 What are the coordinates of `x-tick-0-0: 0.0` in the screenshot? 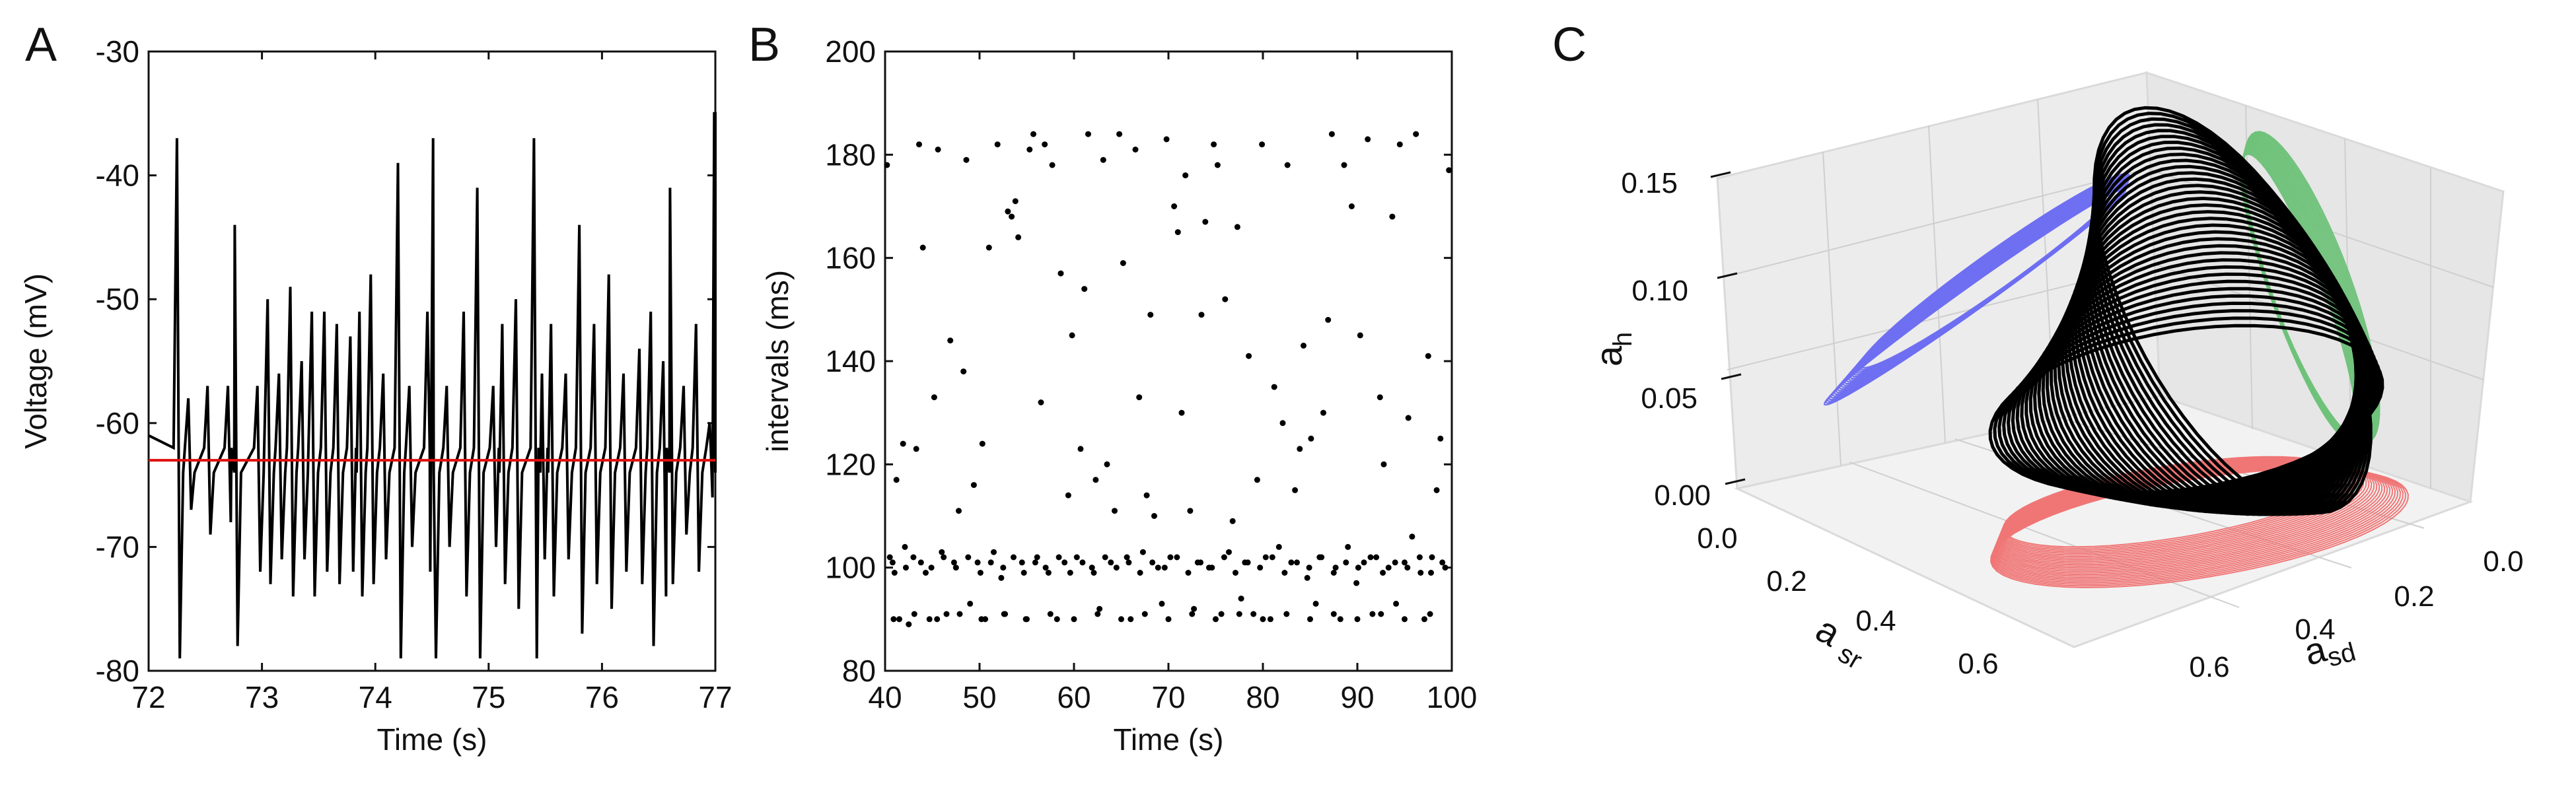 It's located at (2503, 561).